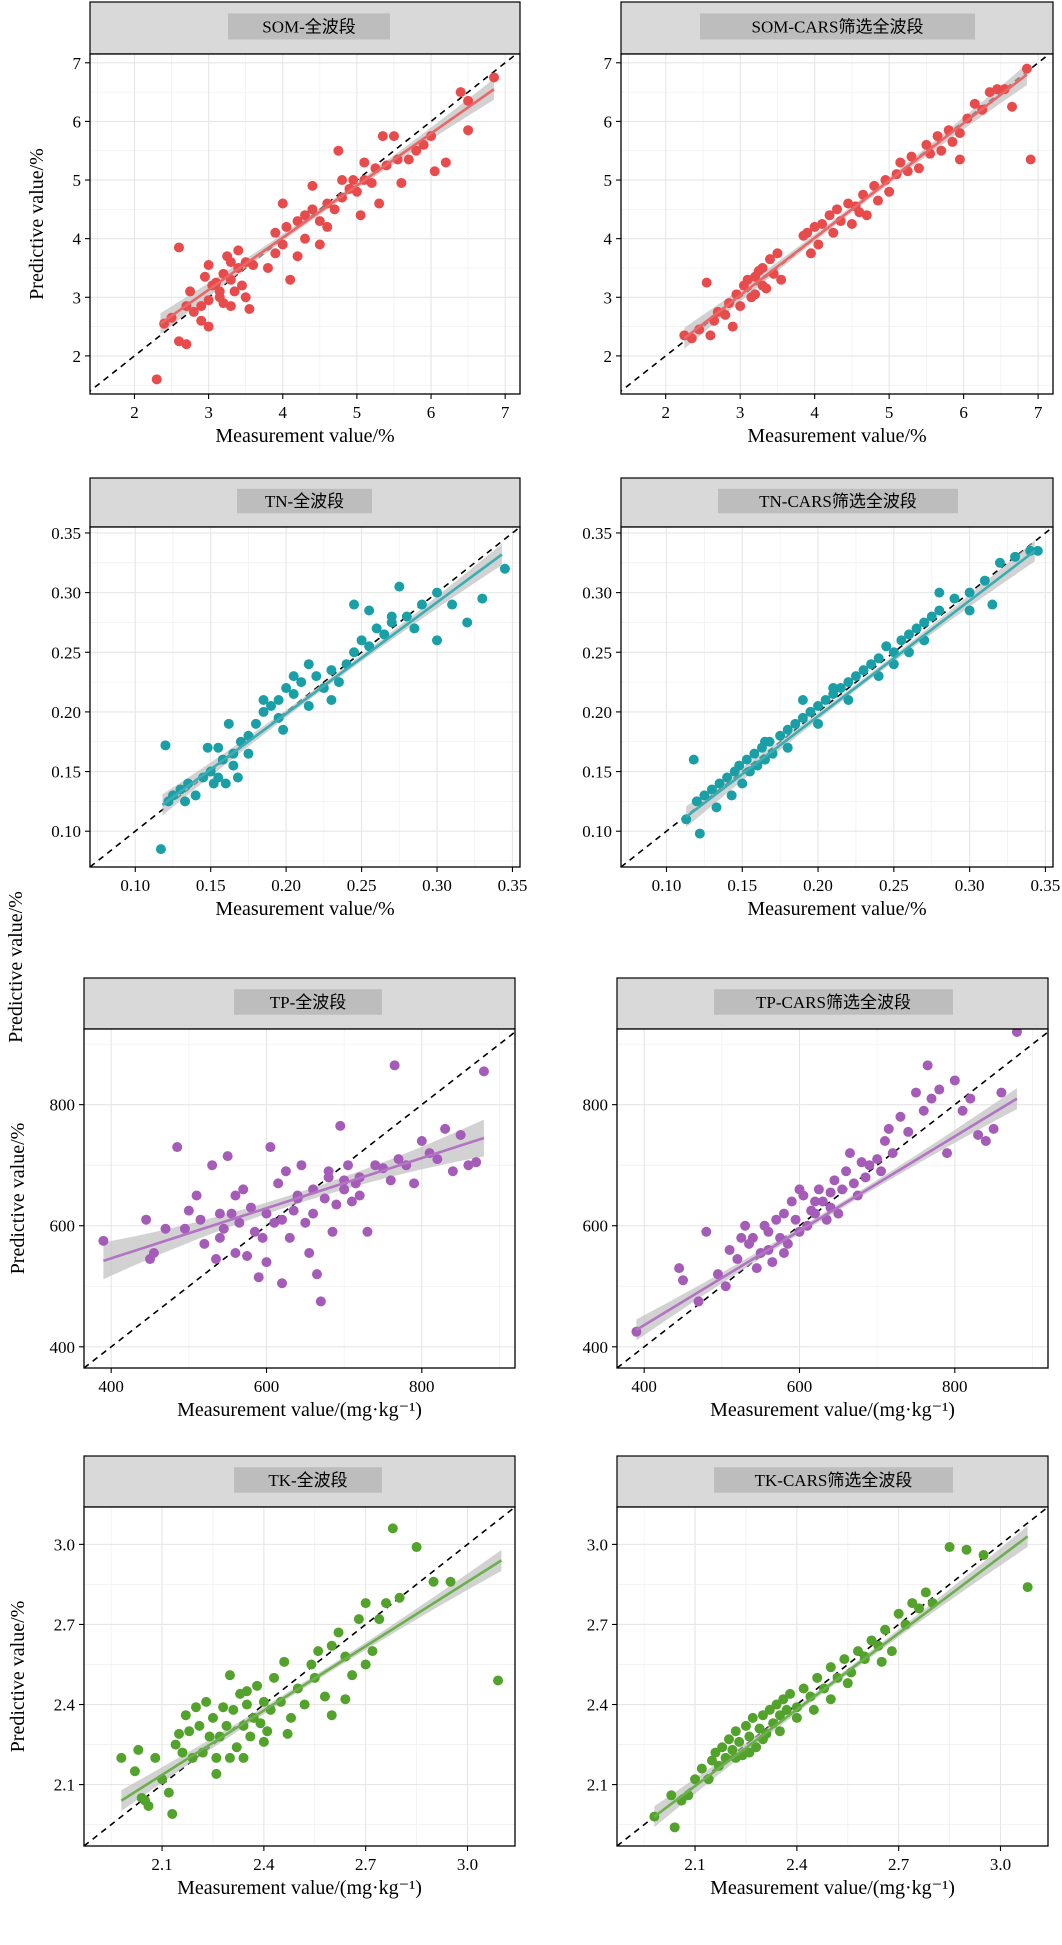  What do you see at coordinates (437, 885) in the screenshot?
I see `x-tick-label: 0.30` at bounding box center [437, 885].